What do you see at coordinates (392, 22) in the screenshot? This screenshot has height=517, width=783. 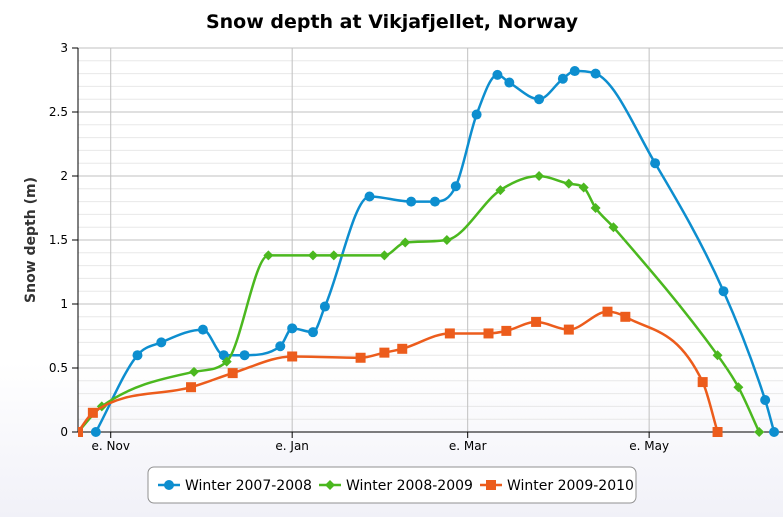 I see `chart-title: Snow depth at Vikjafjellet, Norway` at bounding box center [392, 22].